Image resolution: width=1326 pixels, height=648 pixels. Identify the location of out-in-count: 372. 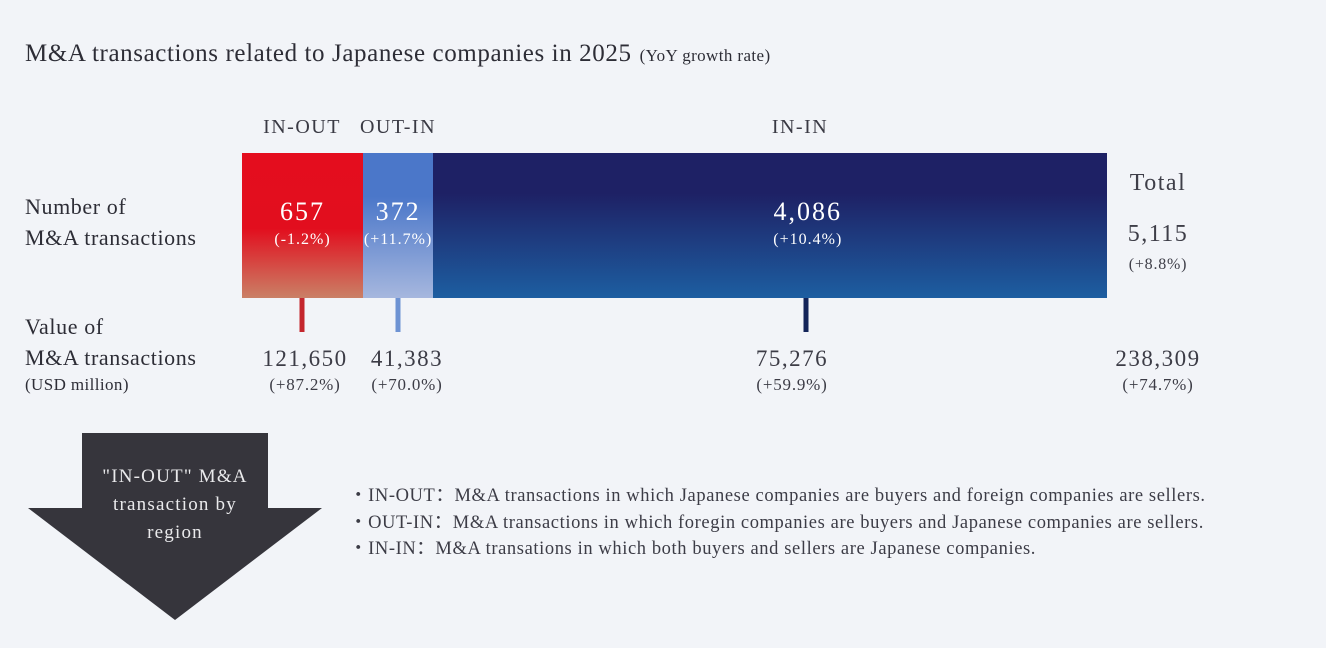
(398, 211).